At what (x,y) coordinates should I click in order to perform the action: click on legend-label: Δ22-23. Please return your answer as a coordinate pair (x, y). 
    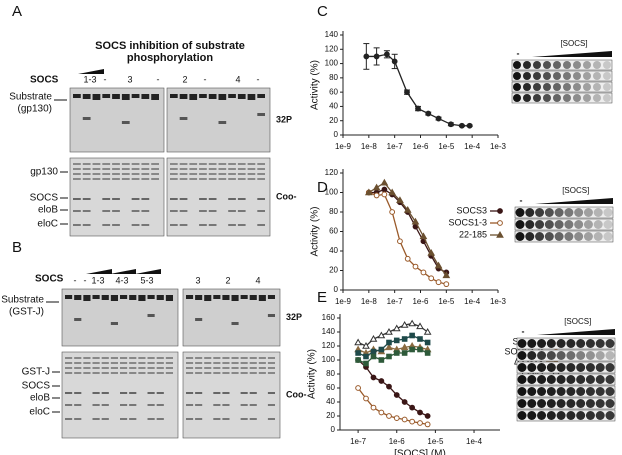
    Looking at the image, I should click on (528, 361).